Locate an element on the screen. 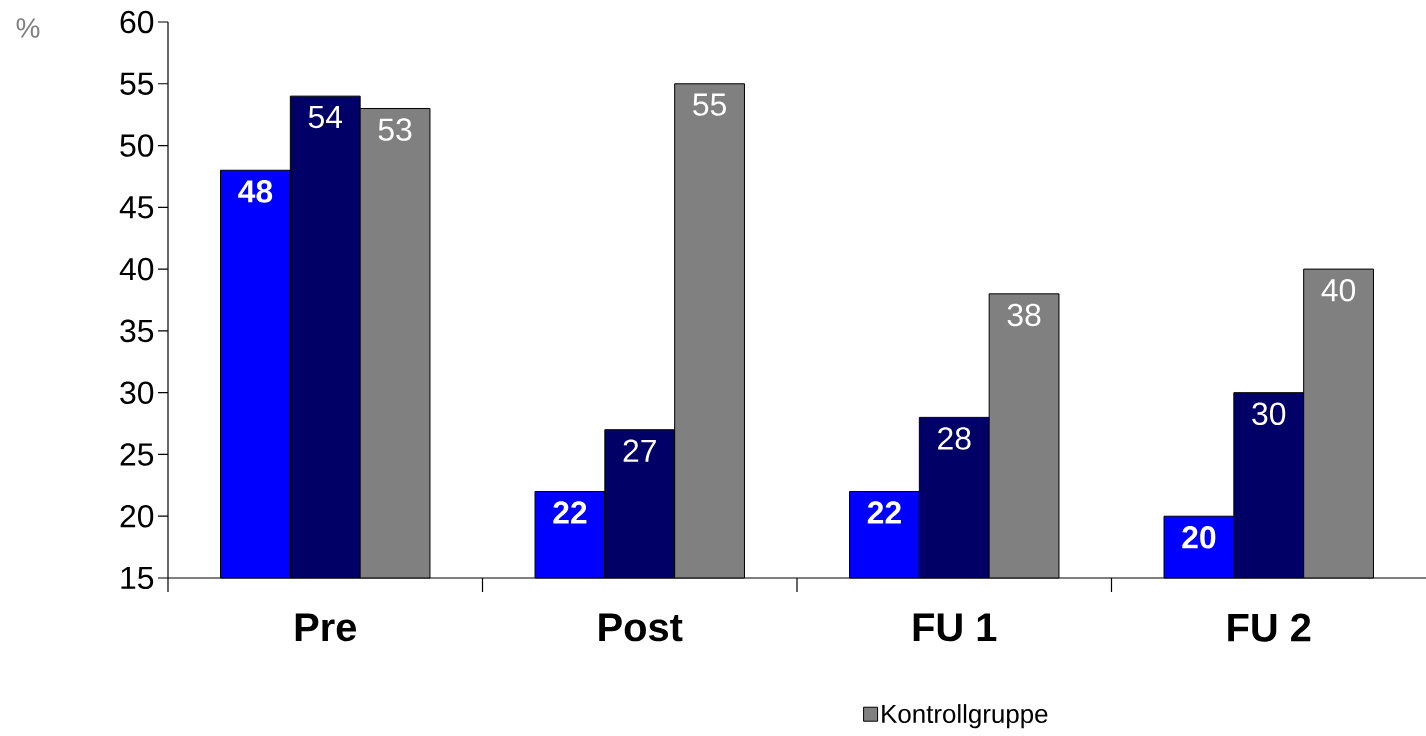 The height and width of the screenshot is (736, 1426). y-tick-label: 20 is located at coordinates (137, 516).